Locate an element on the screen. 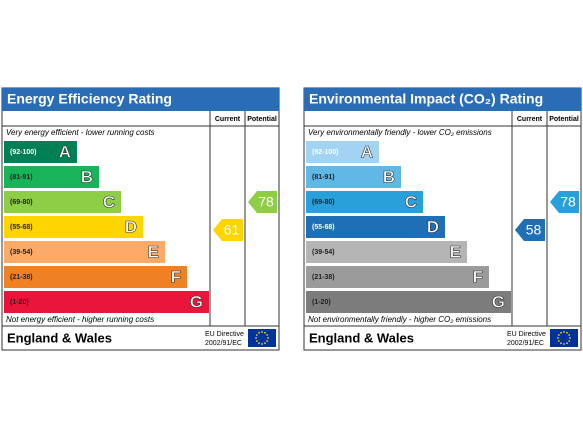 The width and height of the screenshot is (583, 442). current-value: 61 is located at coordinates (232, 230).